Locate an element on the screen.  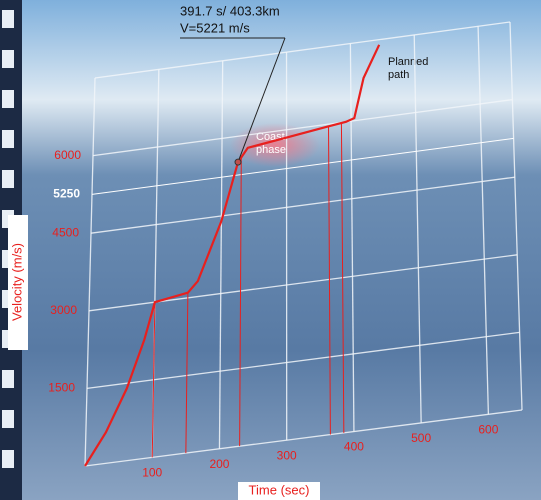
highlight-point is located at coordinates (238, 162).